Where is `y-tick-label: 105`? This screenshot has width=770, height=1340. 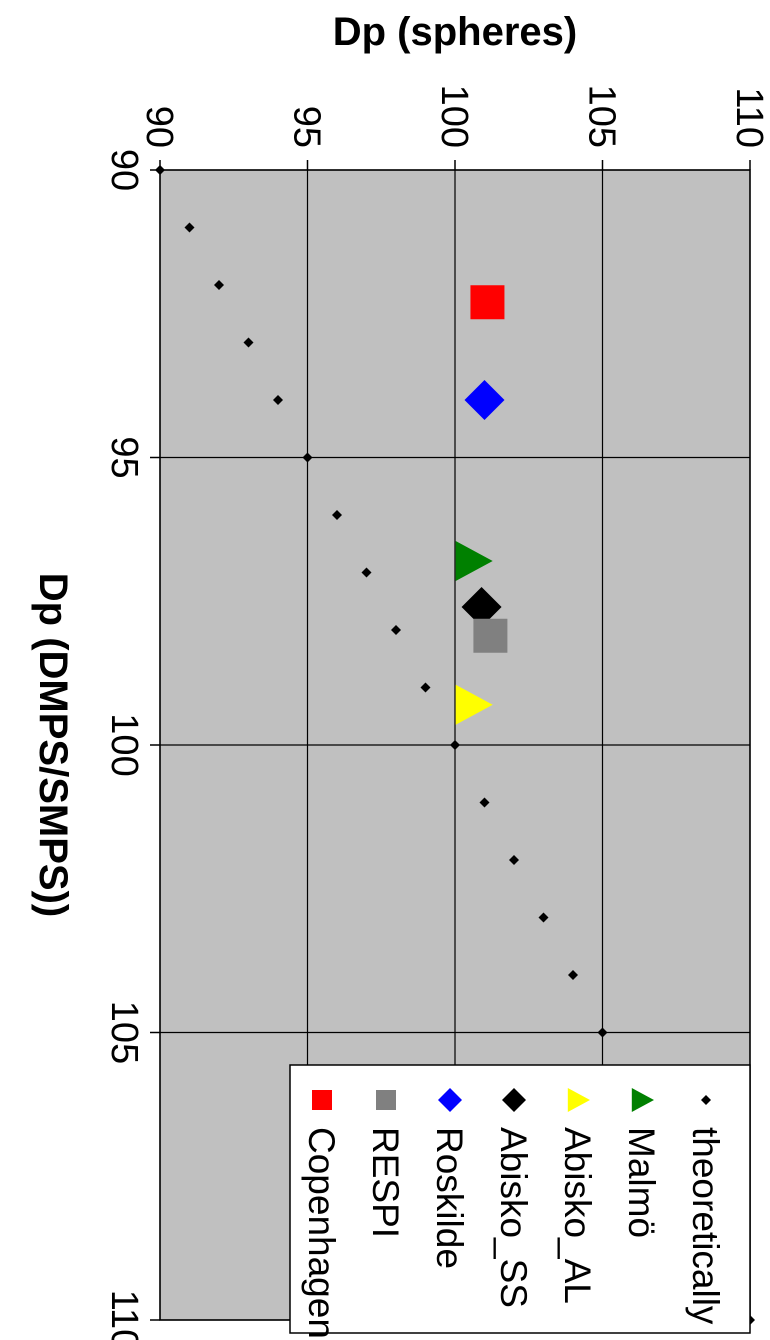
y-tick-label: 105 is located at coordinates (602, 116).